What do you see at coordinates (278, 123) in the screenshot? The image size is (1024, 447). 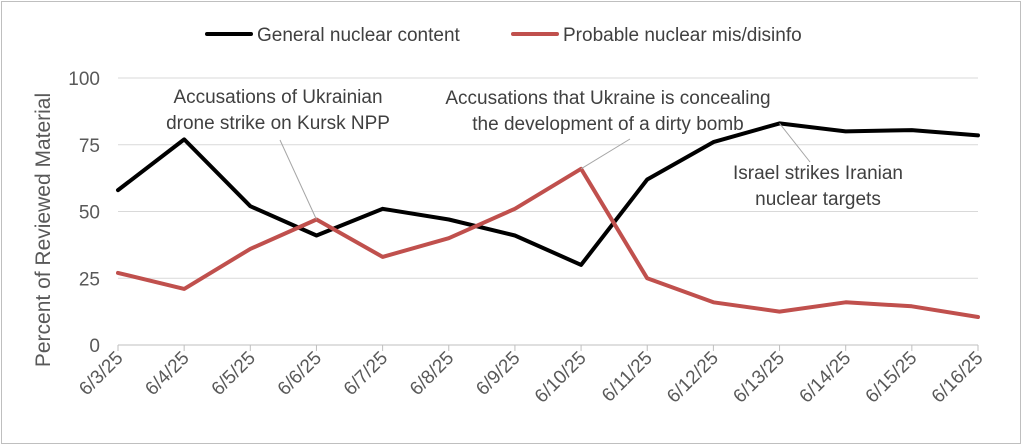 I see `annotation-text: drone strike on Kursk NPP` at bounding box center [278, 123].